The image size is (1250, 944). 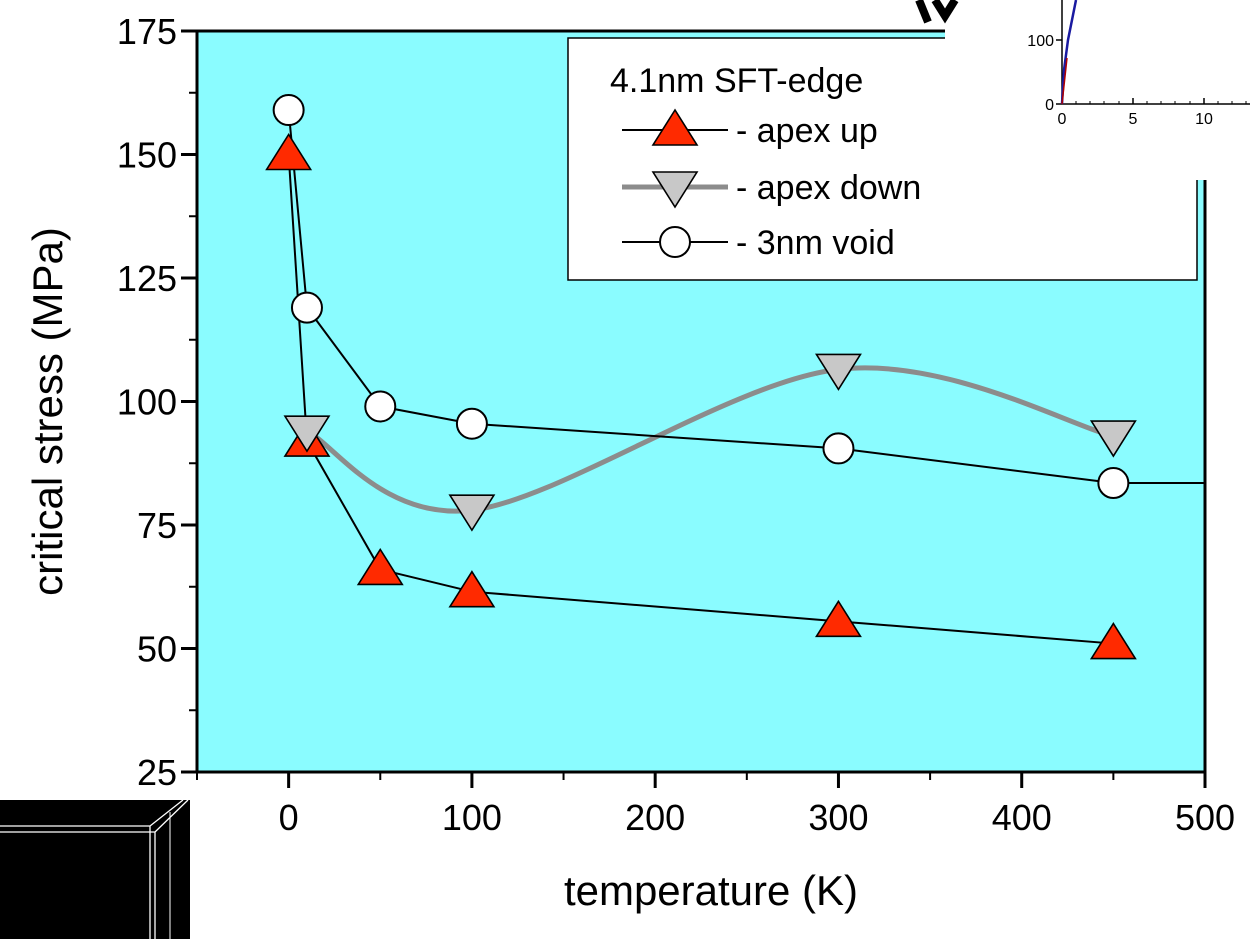 What do you see at coordinates (1022, 817) in the screenshot?
I see `x-tick-label: 400` at bounding box center [1022, 817].